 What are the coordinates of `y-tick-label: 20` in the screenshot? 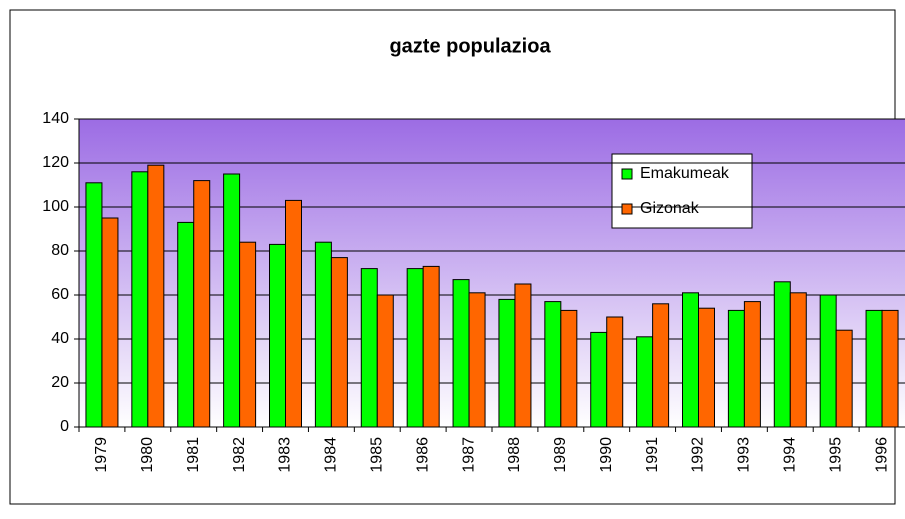 It's located at (60, 382).